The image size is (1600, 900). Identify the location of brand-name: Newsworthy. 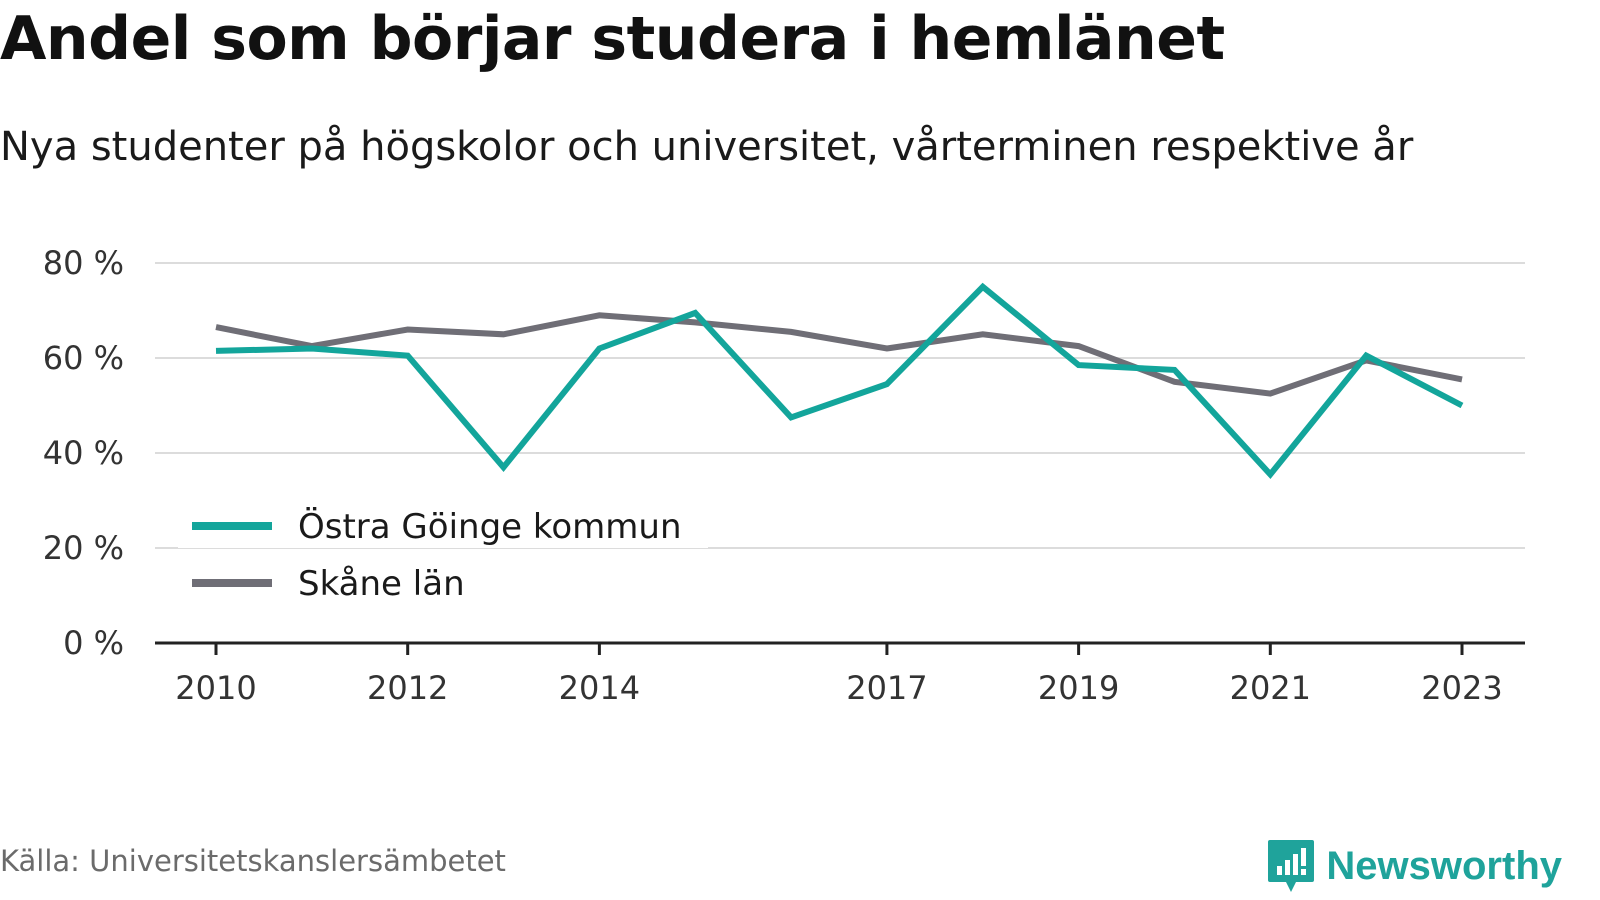
(1444, 865).